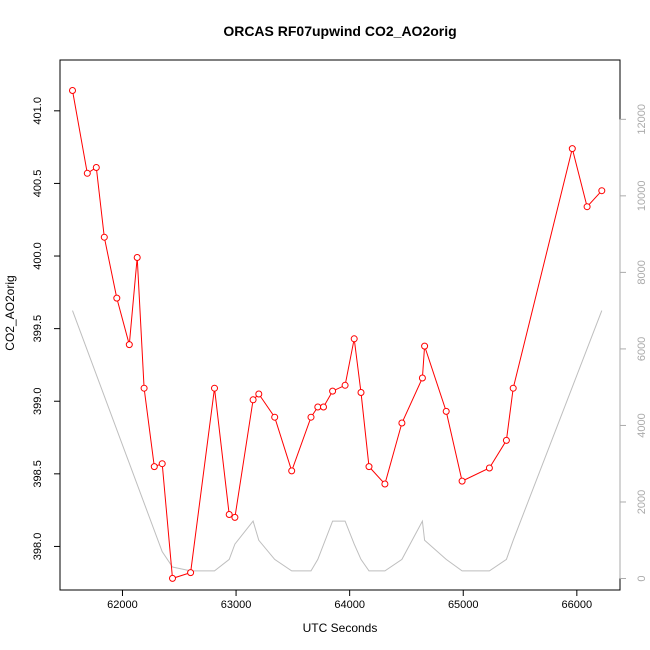 The width and height of the screenshot is (650, 650). What do you see at coordinates (339, 31) in the screenshot?
I see `chart-title: ORCAS RF07upwind CO2_AO2orig` at bounding box center [339, 31].